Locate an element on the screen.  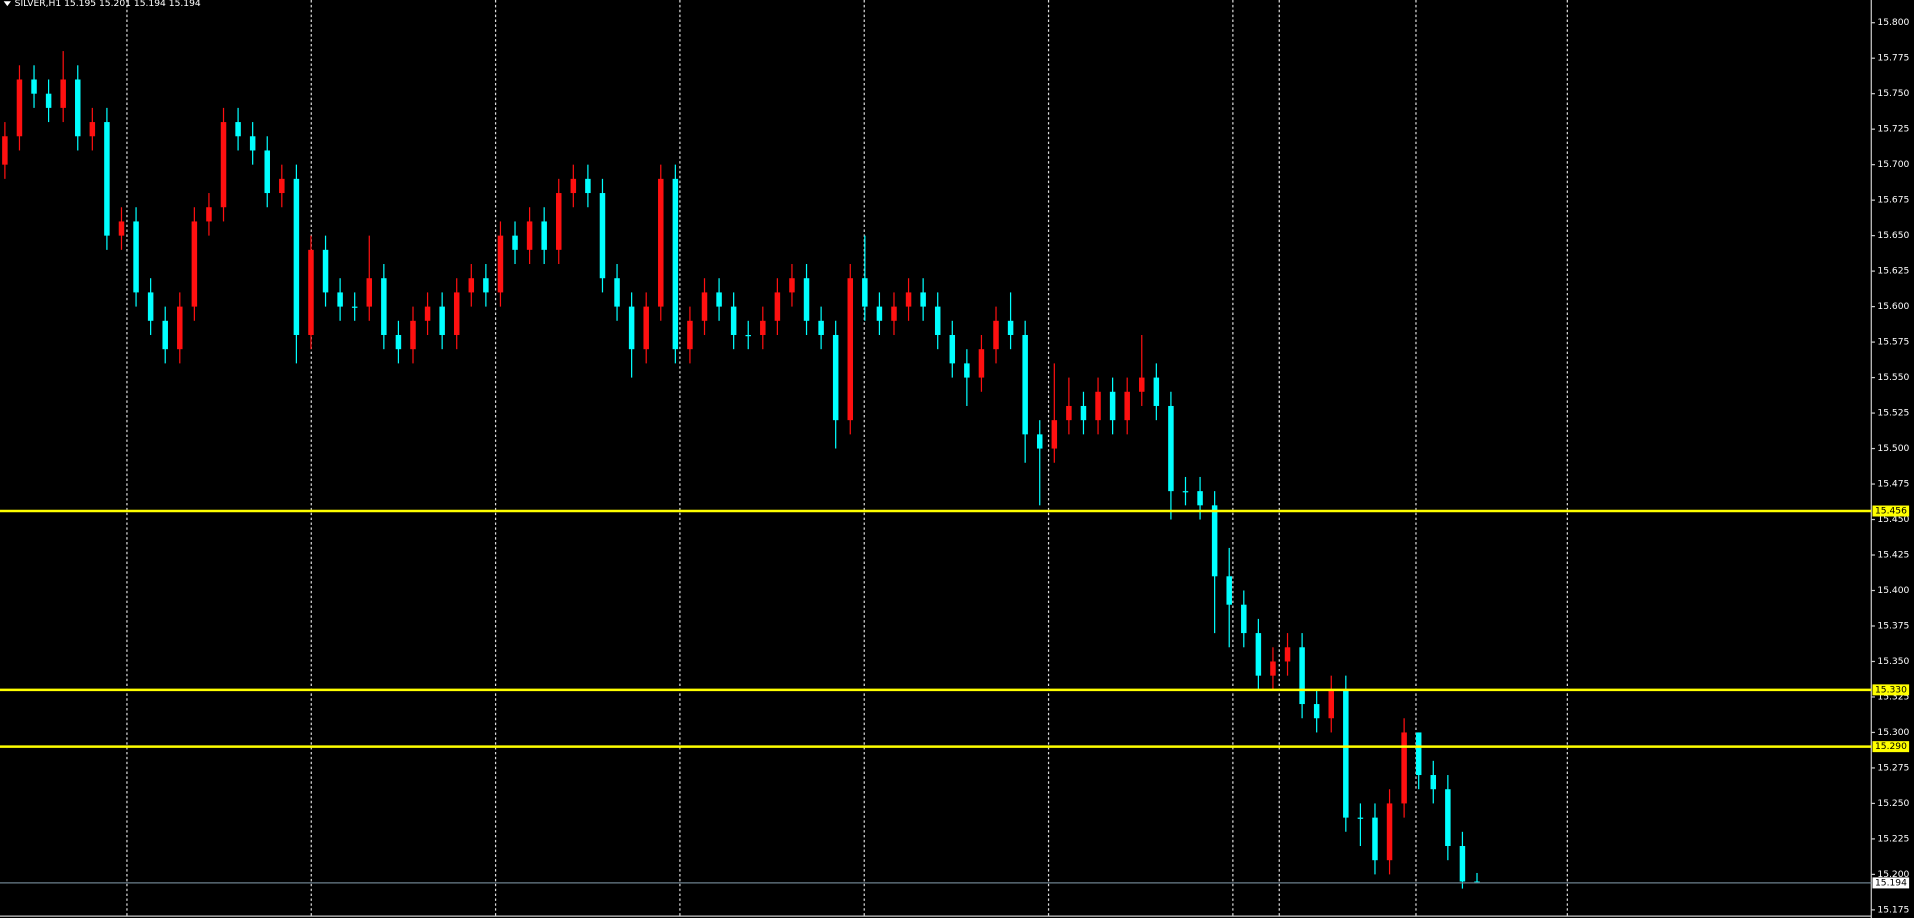
y-tick-label: 15.400 is located at coordinates (1893, 591).